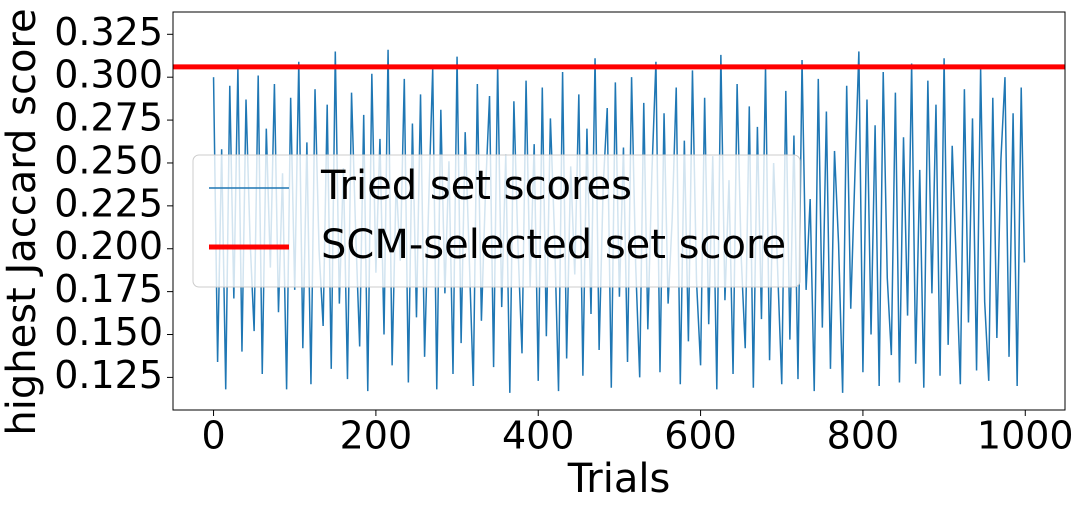  Describe the element at coordinates (108, 160) in the screenshot. I see `y-tick-label: 0.250` at that location.